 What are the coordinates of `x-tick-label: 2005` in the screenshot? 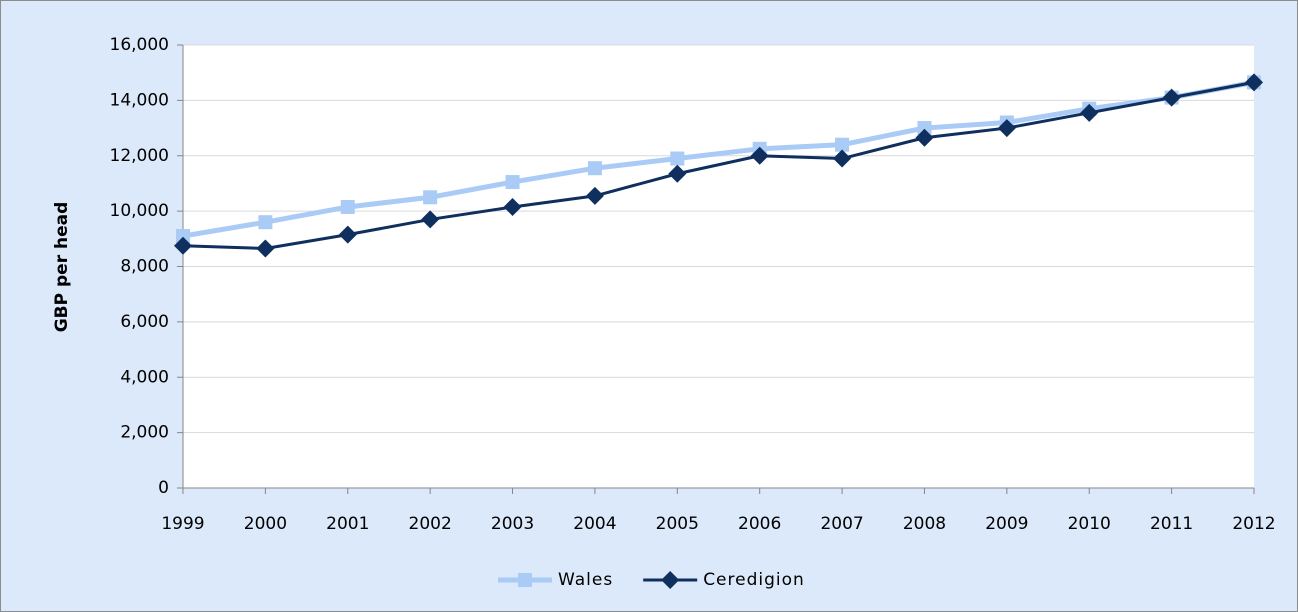 It's located at (677, 524).